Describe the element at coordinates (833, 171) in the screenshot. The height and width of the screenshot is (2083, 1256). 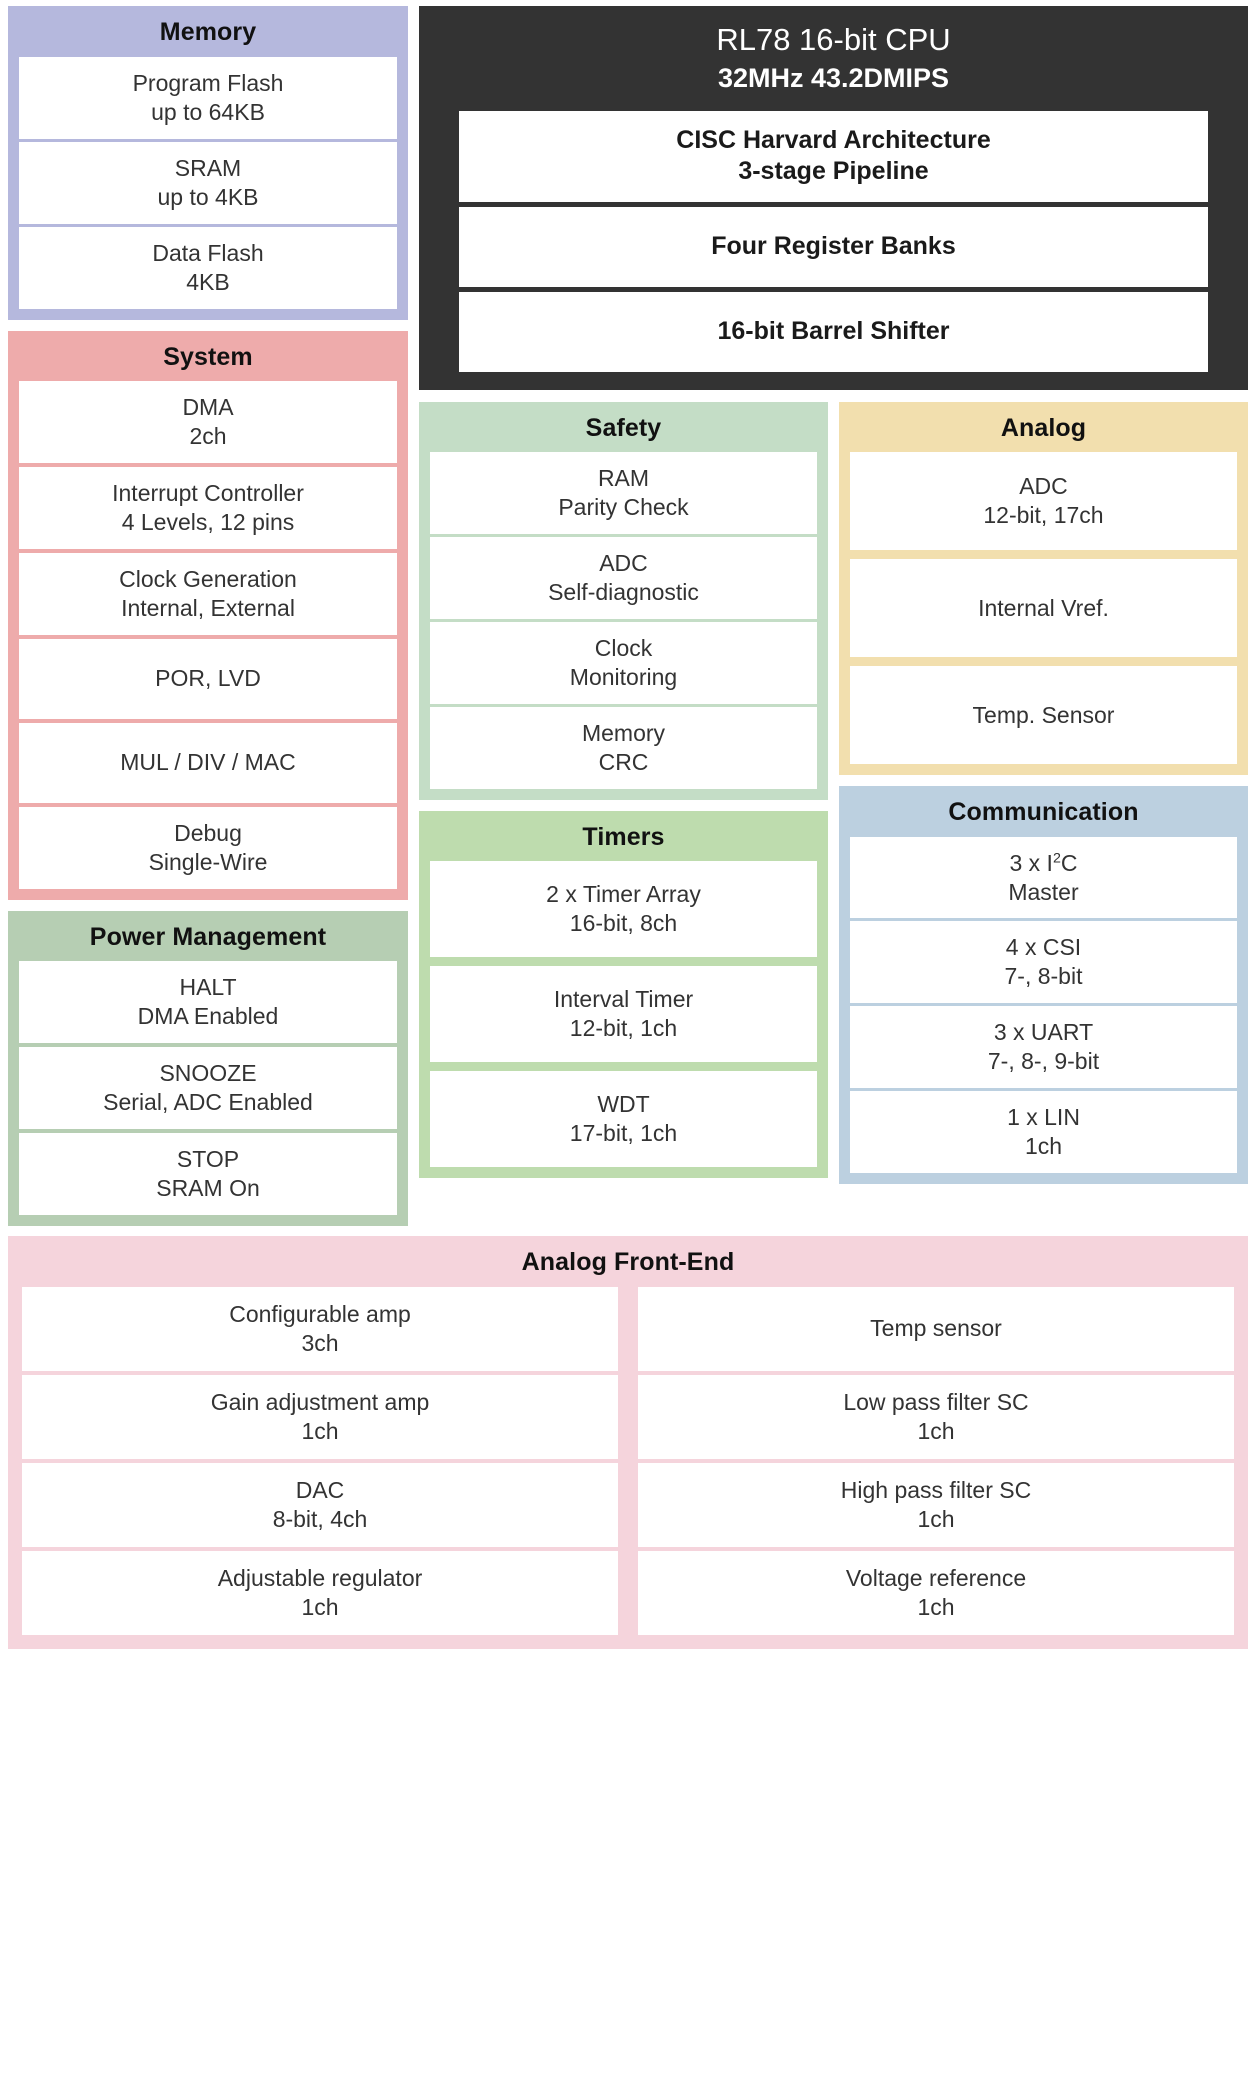
I see `item-line2: 3-stage Pipeline` at that location.